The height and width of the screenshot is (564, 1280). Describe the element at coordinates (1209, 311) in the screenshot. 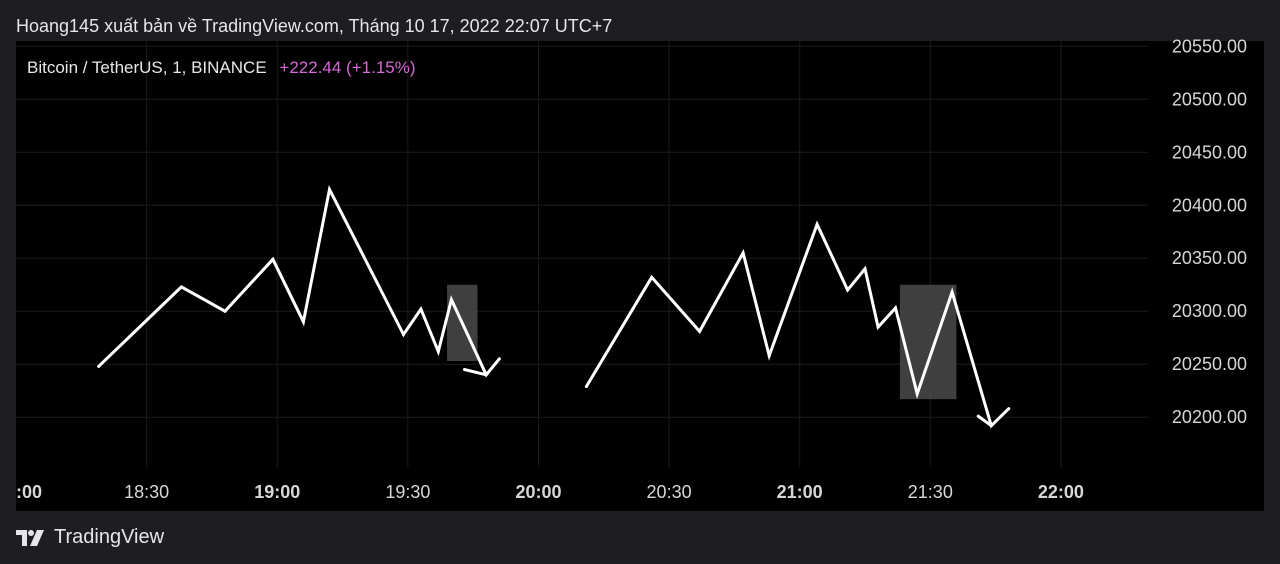

I see `y-tick-label: 20300.00` at that location.